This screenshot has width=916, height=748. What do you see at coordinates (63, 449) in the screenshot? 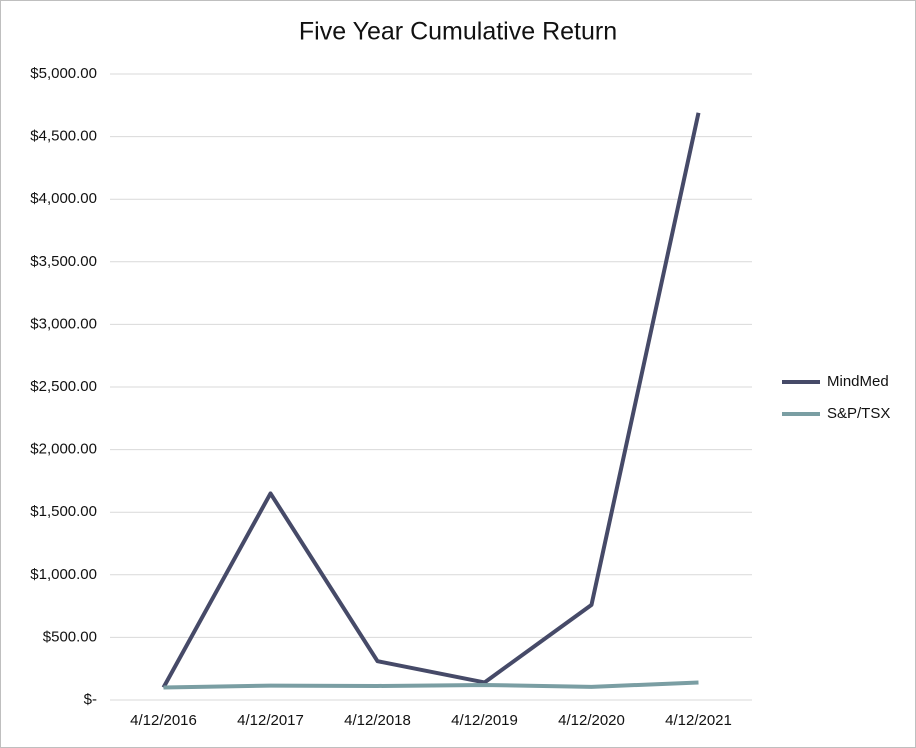
I see `y-tick-label: $2,000.00` at bounding box center [63, 449].